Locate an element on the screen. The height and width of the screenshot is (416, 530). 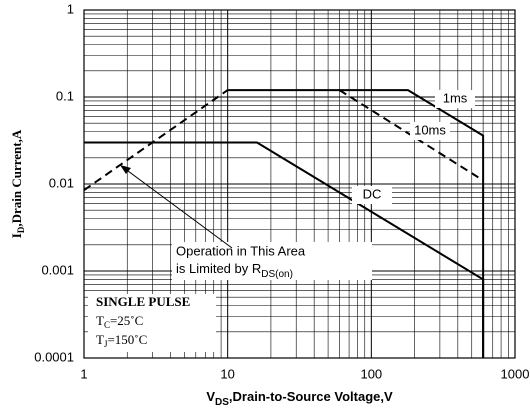
x-tick-label: 10 is located at coordinates (227, 373).